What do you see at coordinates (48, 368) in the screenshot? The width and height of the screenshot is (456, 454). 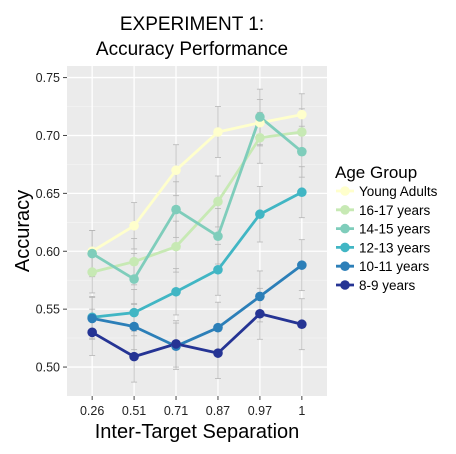 I see `y-tick-label: 0.50` at bounding box center [48, 368].